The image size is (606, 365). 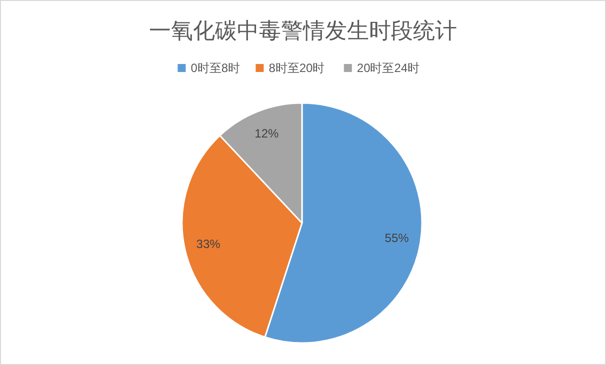 What do you see at coordinates (388, 68) in the screenshot?
I see `legend-label: 20时至24时` at bounding box center [388, 68].